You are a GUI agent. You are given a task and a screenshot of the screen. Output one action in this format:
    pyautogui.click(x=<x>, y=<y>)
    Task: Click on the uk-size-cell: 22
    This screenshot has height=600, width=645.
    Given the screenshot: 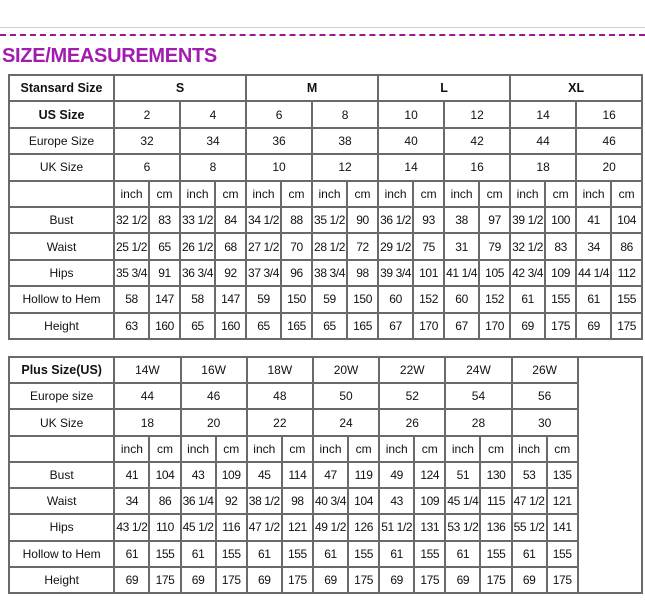 What is the action you would take?
    pyautogui.click(x=279, y=422)
    